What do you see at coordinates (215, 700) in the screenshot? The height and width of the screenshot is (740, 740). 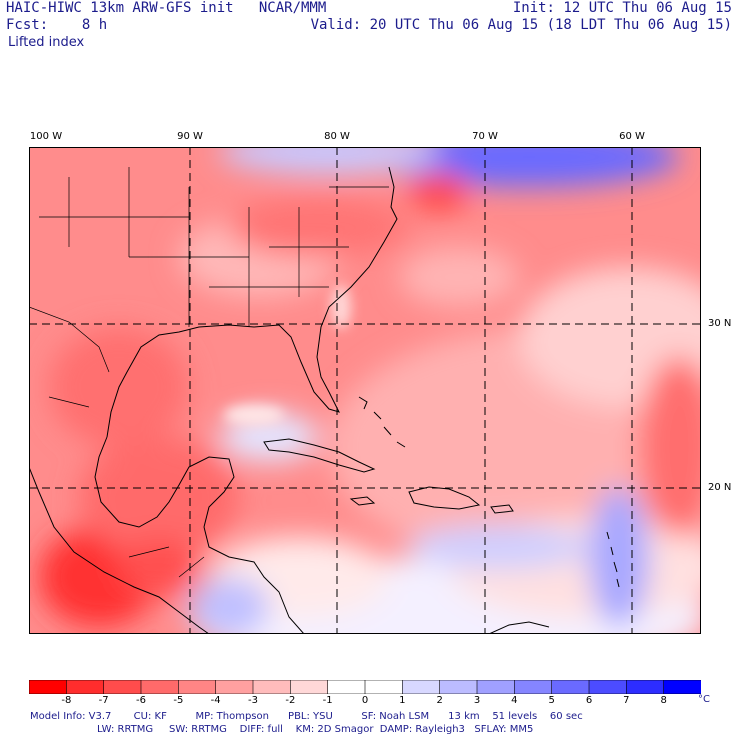 I see `colorbar-tick-label: -4` at bounding box center [215, 700].